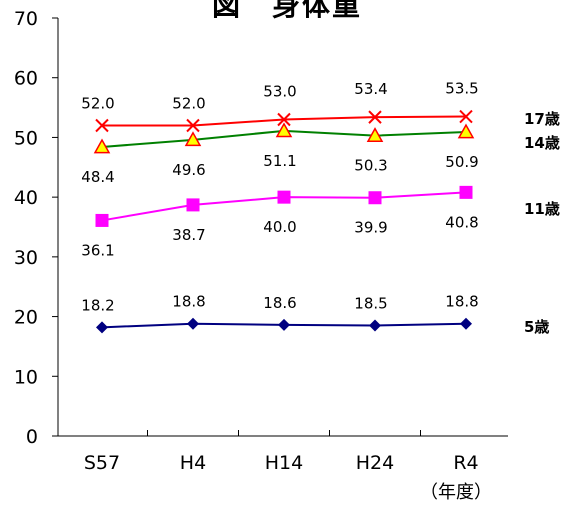  Describe the element at coordinates (370, 89) in the screenshot. I see `data-label: 53.4` at that location.